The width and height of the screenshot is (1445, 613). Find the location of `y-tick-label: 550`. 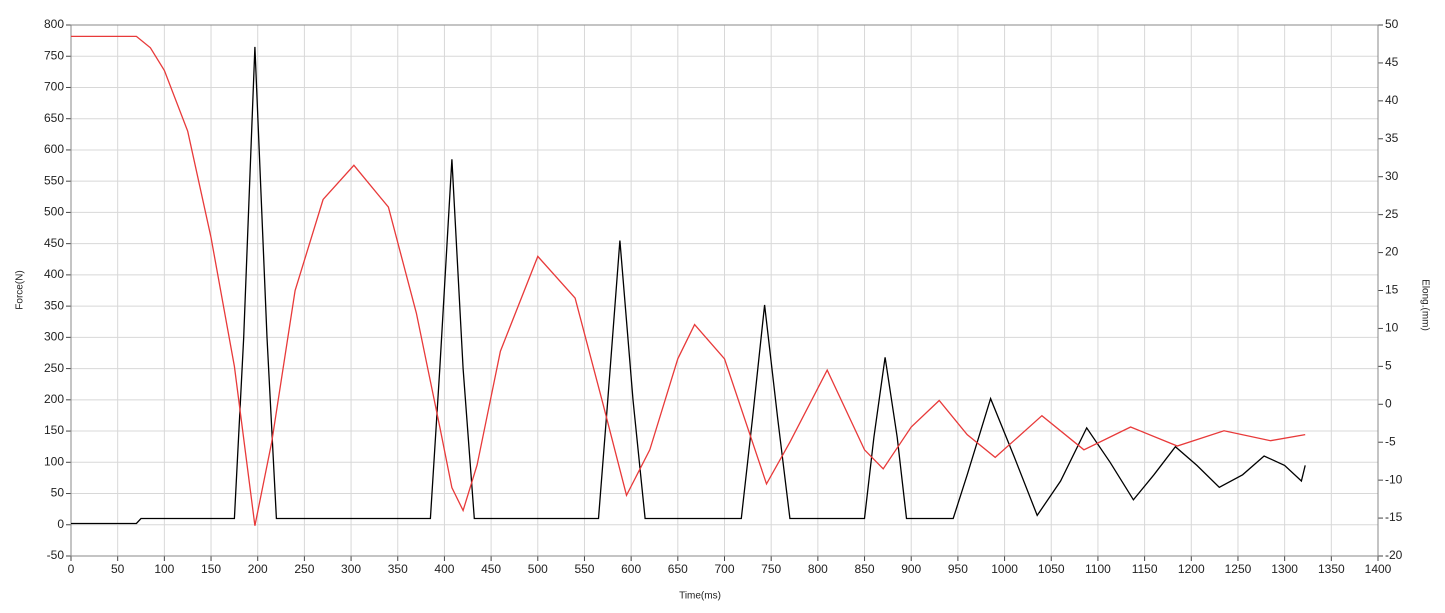

y-tick-label: 550 is located at coordinates (54, 180).